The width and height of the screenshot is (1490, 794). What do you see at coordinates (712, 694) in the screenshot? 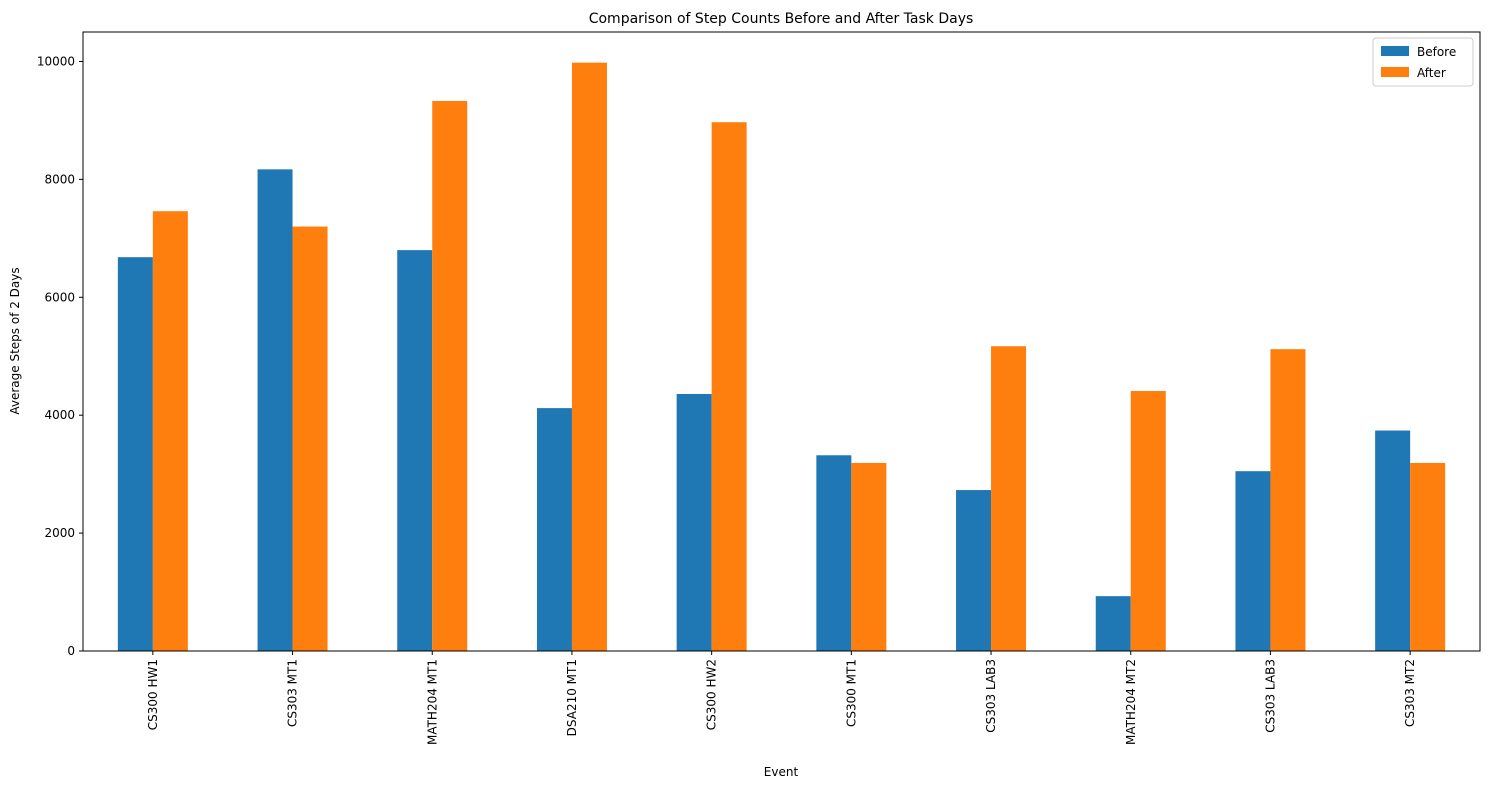
I see `x-tick-label: CS300 HW2` at bounding box center [712, 694].